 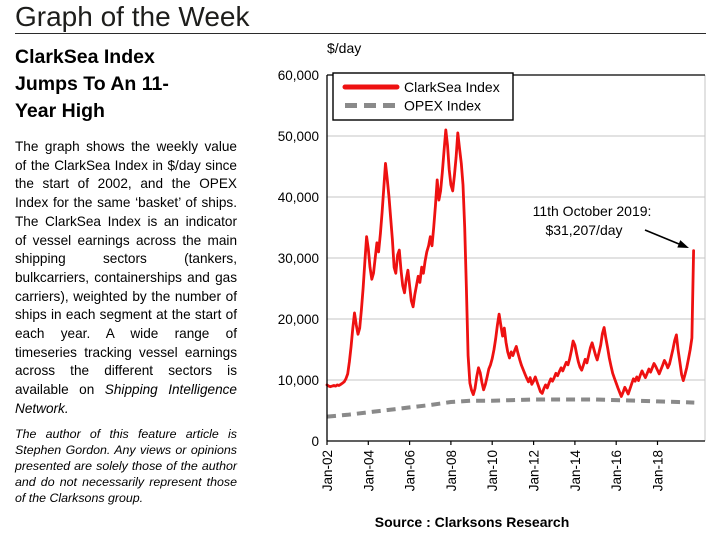 I want to click on annotation-line2: $31,207/day, so click(x=583, y=230).